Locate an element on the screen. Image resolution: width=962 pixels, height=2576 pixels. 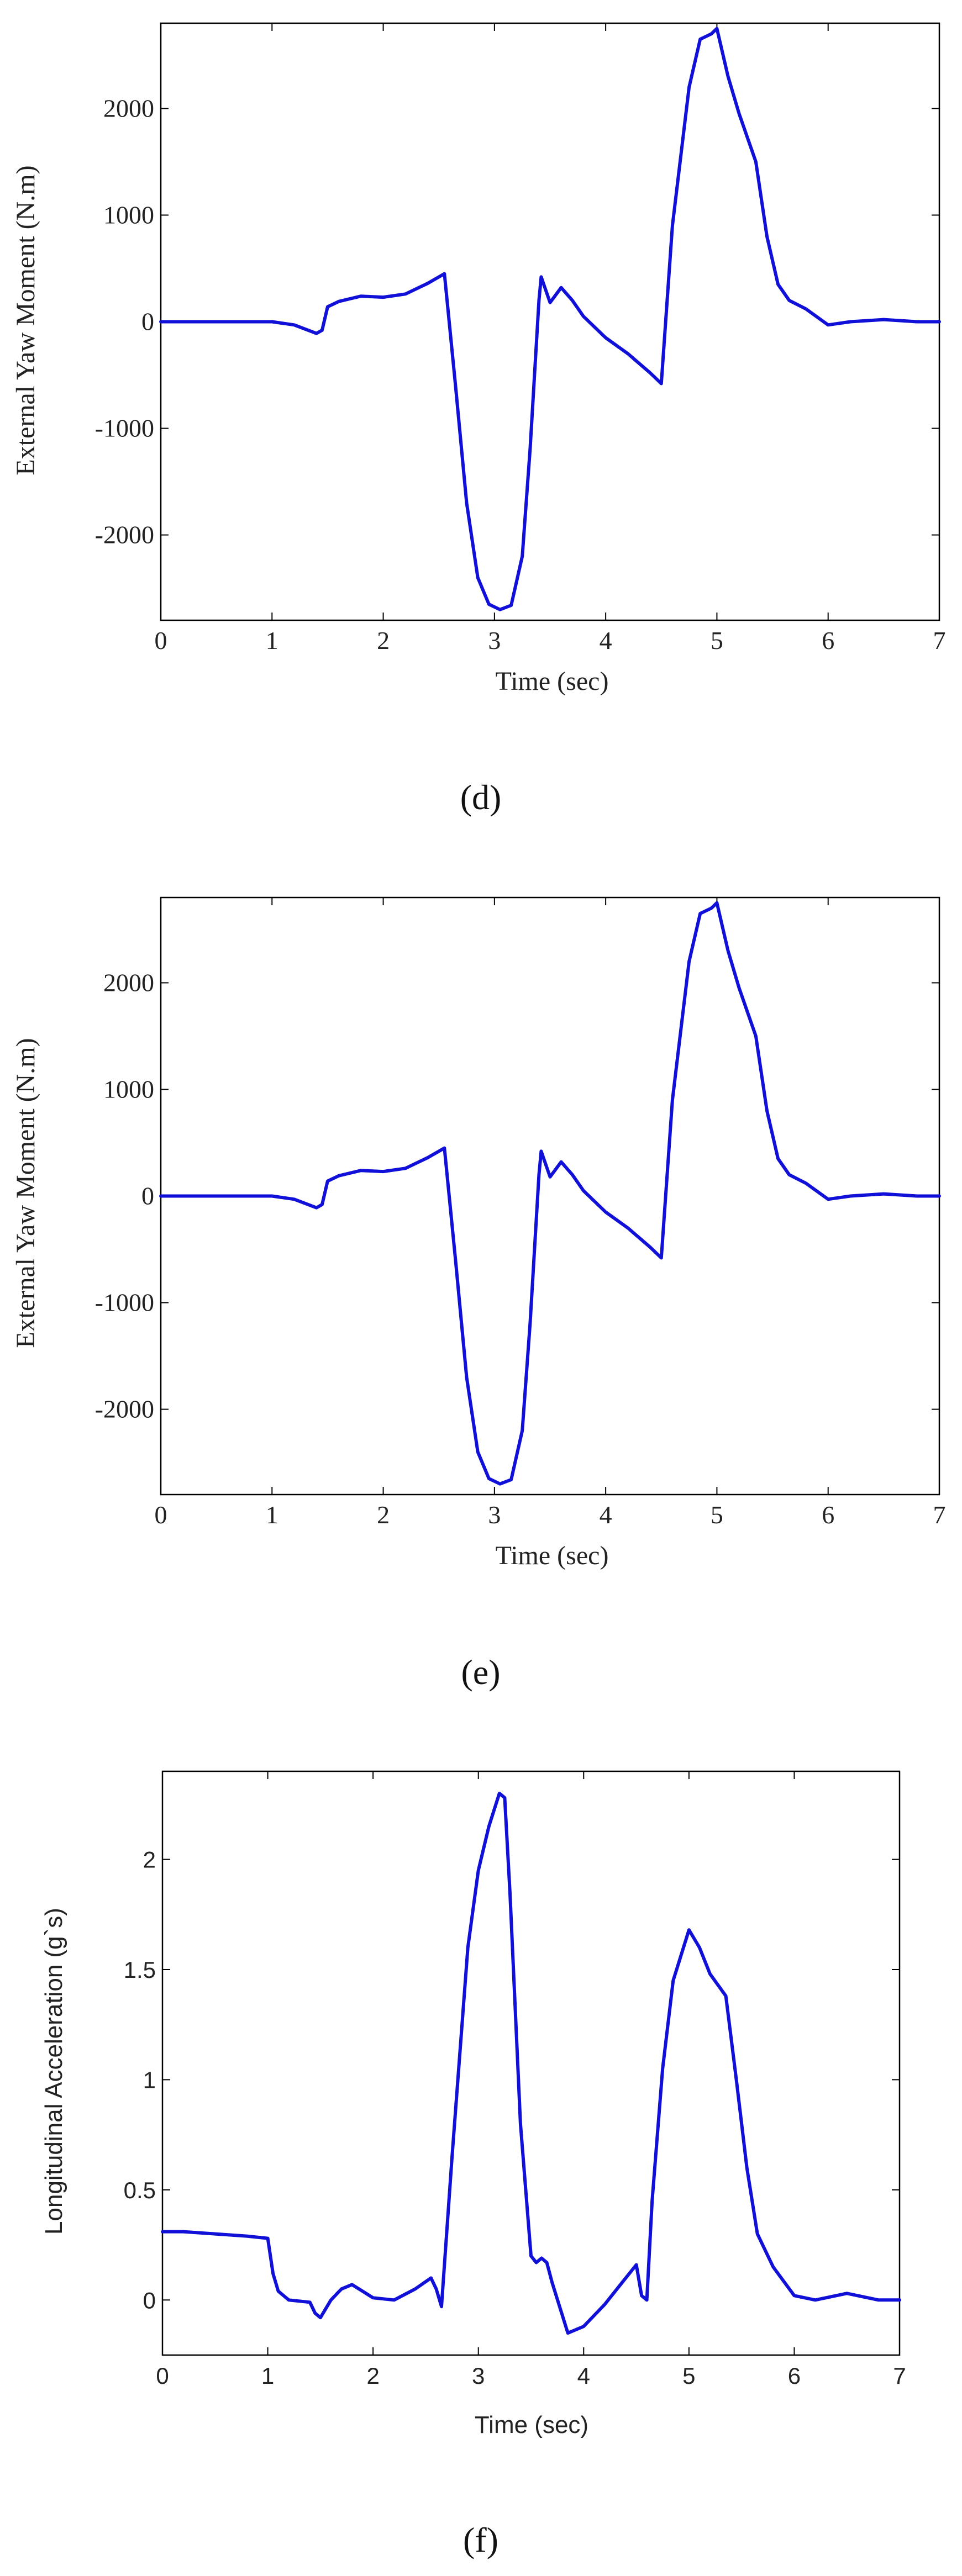
caption-e: (e) is located at coordinates (480, 1672).